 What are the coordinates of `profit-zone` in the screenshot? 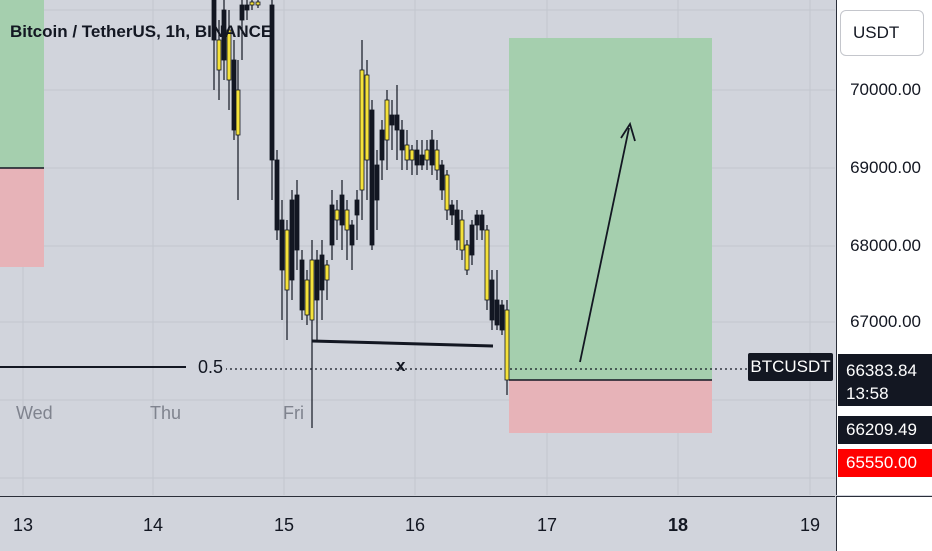 It's located at (610, 209).